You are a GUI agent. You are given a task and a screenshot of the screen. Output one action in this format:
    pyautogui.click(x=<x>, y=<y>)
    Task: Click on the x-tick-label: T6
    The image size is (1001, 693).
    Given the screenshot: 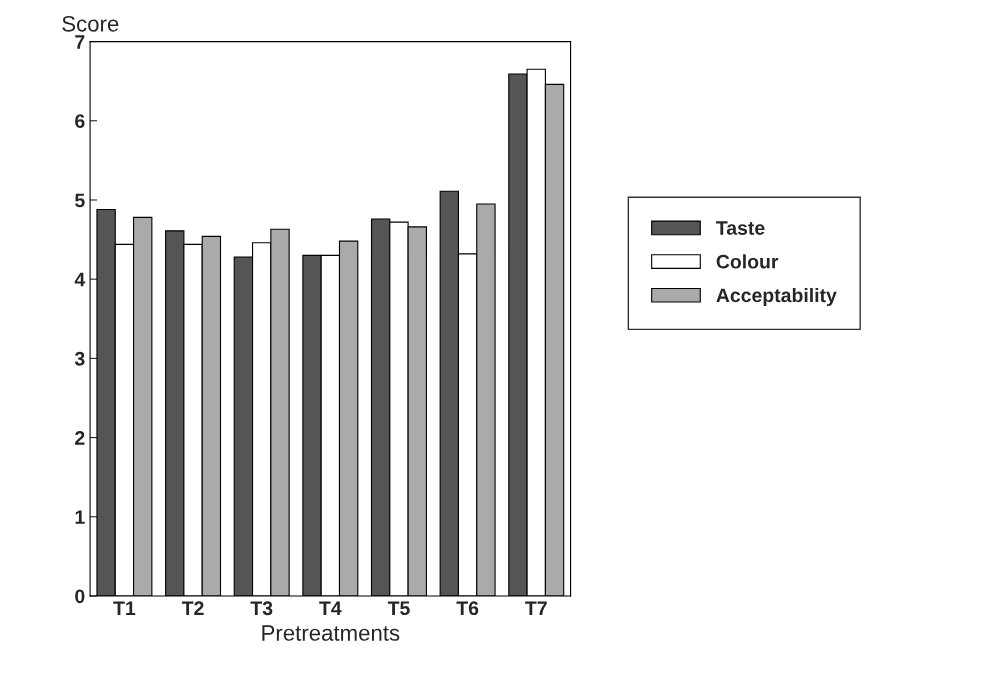 What is the action you would take?
    pyautogui.click(x=467, y=608)
    